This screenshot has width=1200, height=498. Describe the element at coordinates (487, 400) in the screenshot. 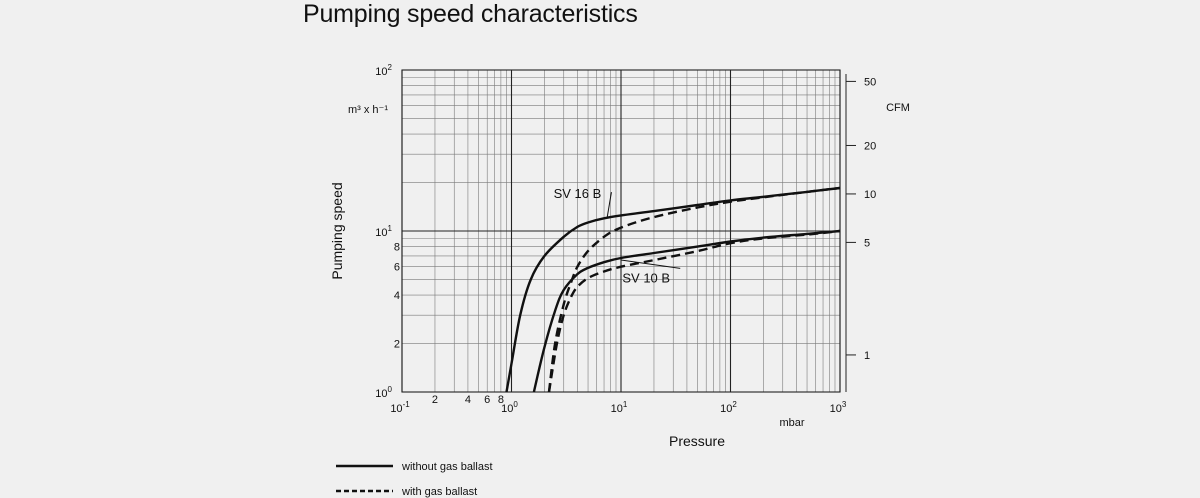

I see `x-minor-tick-label: 6` at that location.